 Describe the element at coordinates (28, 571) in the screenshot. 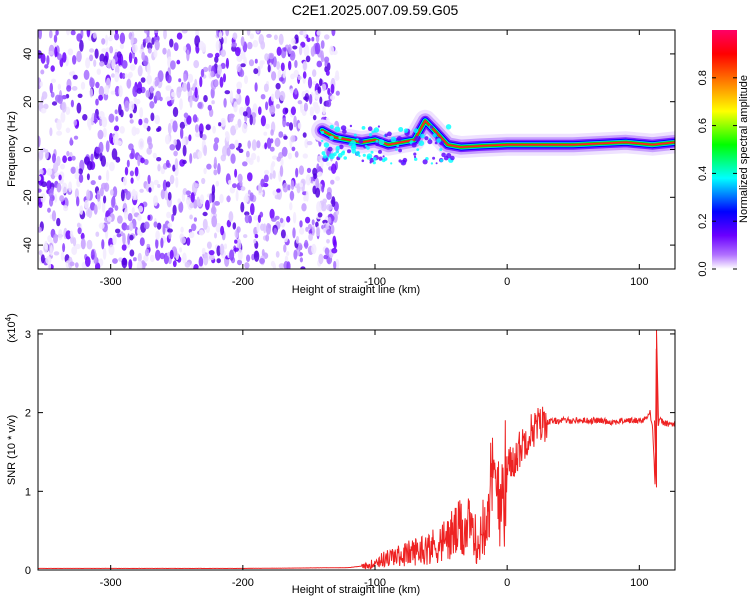

I see `bottom-ytick-label: 0` at that location.